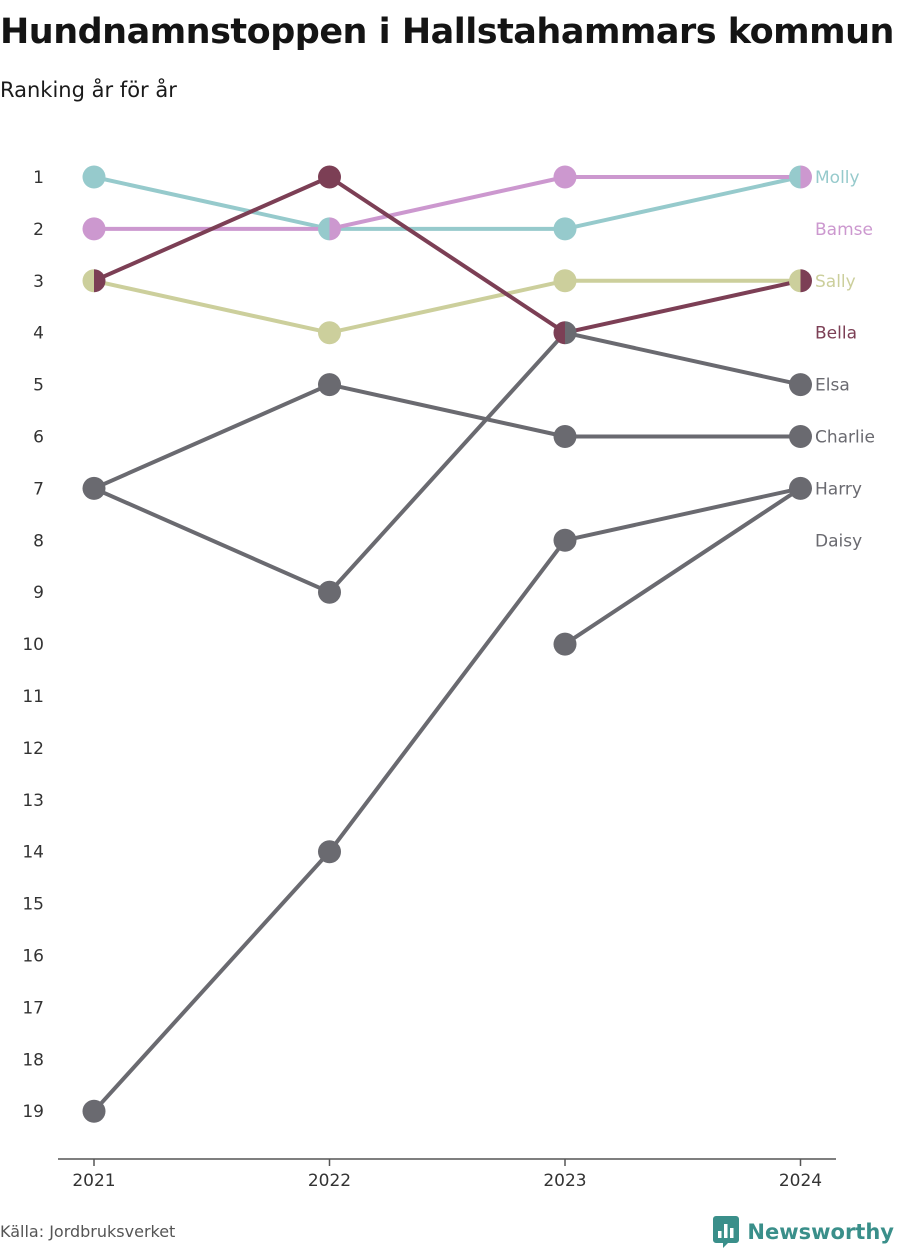 The width and height of the screenshot is (900, 1250). Describe the element at coordinates (838, 489) in the screenshot. I see `end-label-harry: Harry` at that location.